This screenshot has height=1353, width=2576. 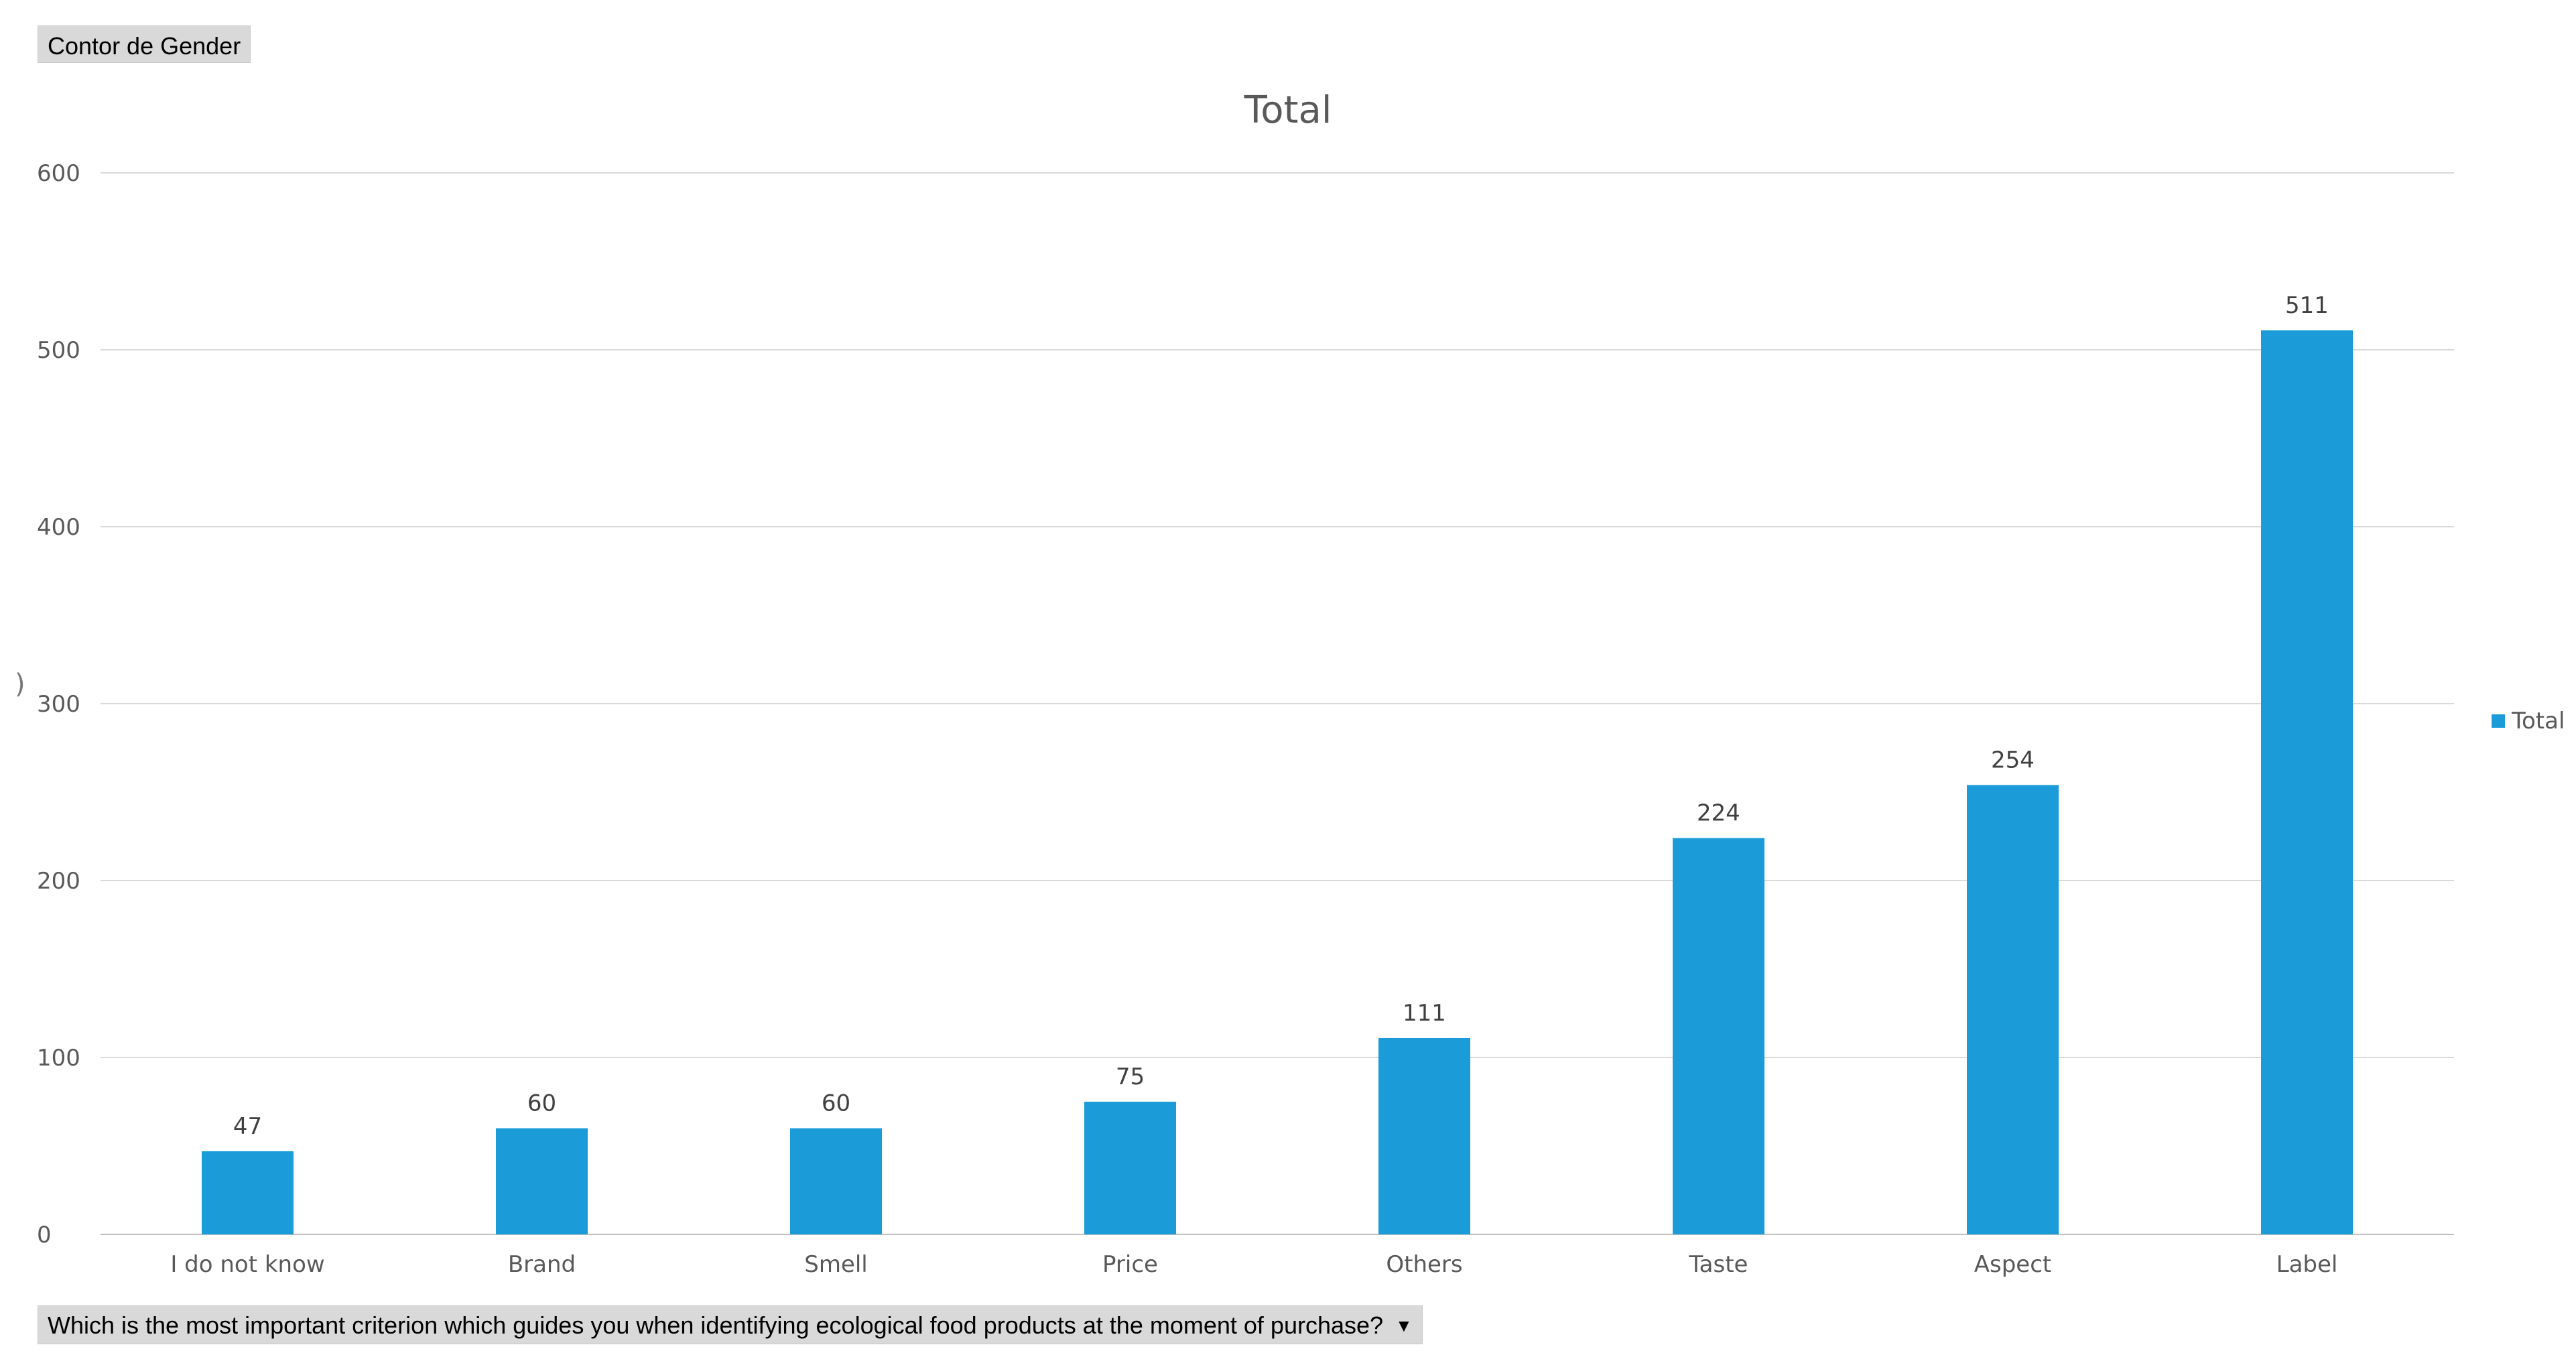 What do you see at coordinates (1130, 1077) in the screenshot?
I see `data-label: 75` at bounding box center [1130, 1077].